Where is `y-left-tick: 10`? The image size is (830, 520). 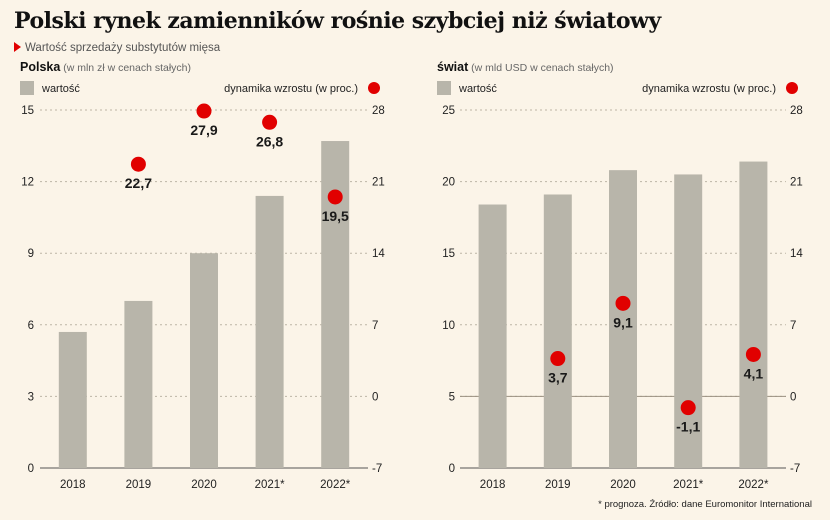
y-left-tick: 10 is located at coordinates (448, 326).